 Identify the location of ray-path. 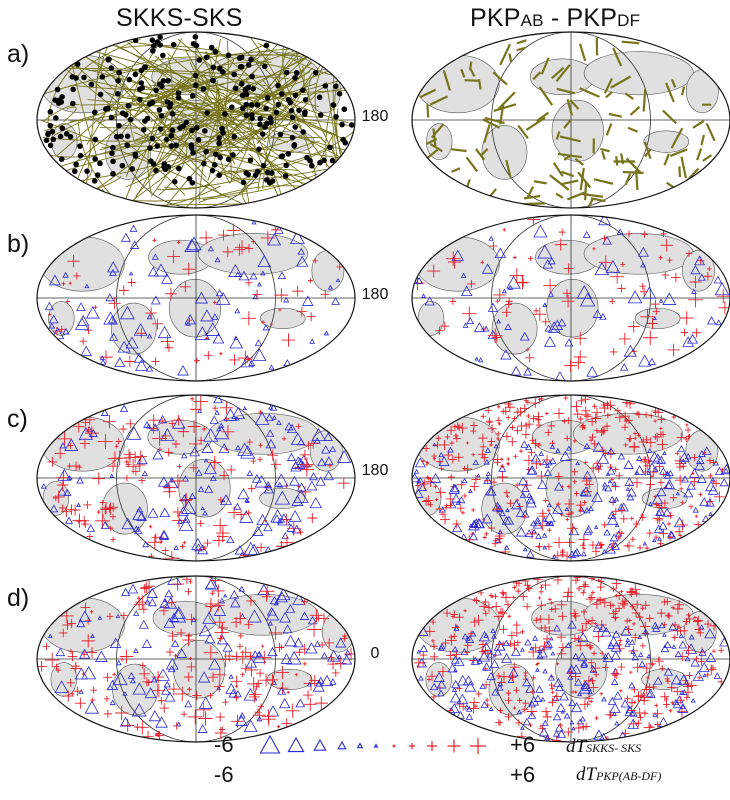
(345, 50).